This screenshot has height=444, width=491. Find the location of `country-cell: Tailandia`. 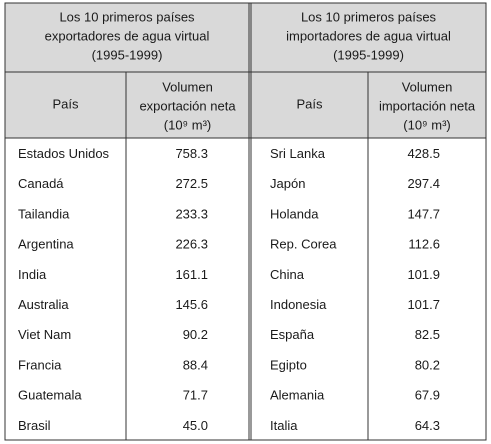

country-cell: Tailandia is located at coordinates (44, 213).